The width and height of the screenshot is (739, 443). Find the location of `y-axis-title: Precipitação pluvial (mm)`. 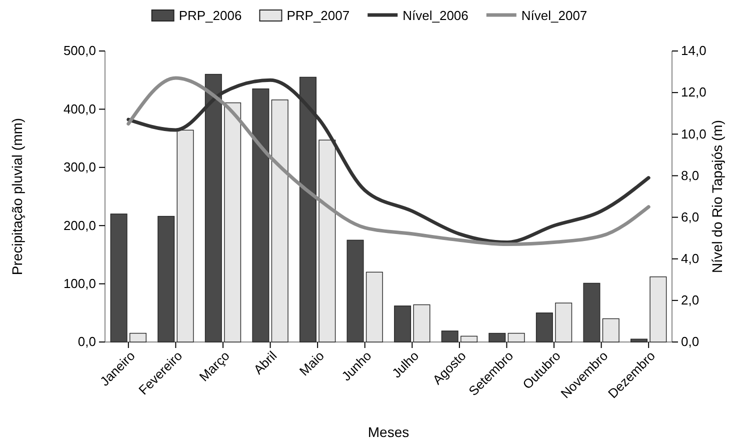

y-axis-title: Precipitação pluvial (mm) is located at coordinates (17, 197).